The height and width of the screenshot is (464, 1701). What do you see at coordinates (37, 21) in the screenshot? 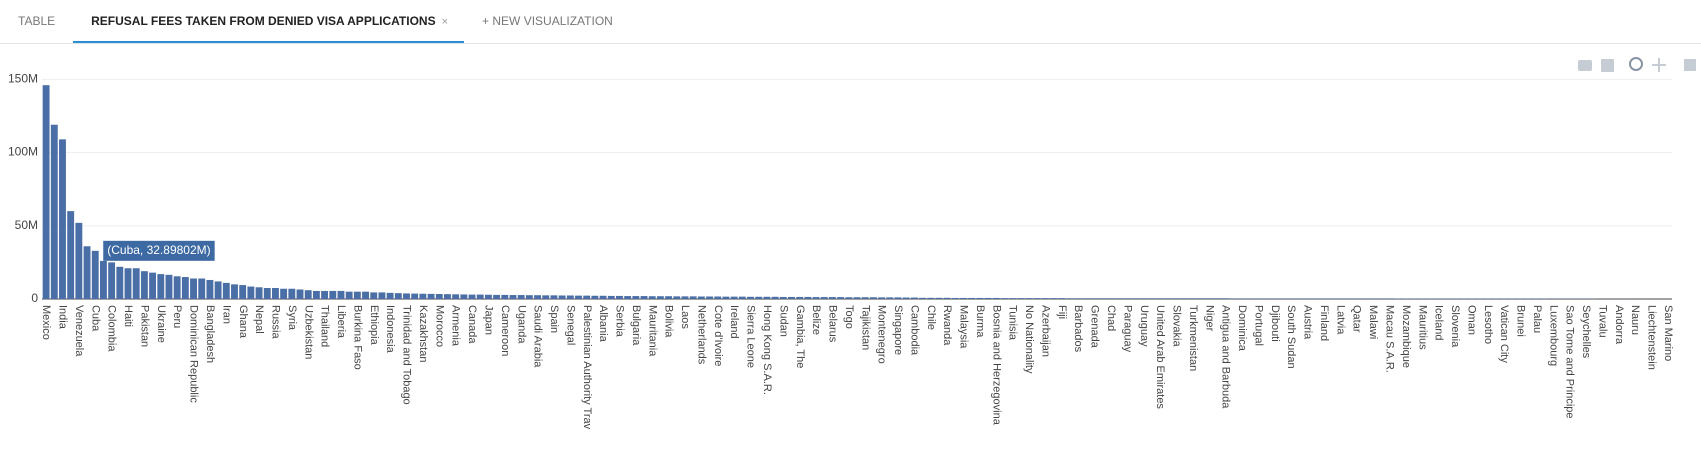
I see `tab: TABLE` at bounding box center [37, 21].